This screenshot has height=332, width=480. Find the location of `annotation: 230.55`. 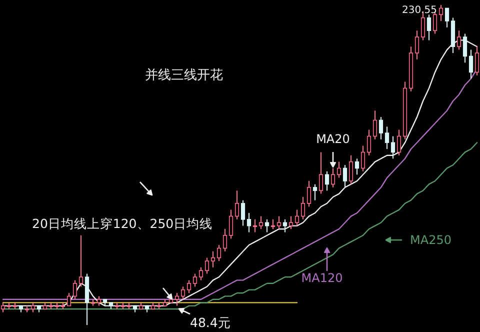

annotation: 230.55 is located at coordinates (419, 10).